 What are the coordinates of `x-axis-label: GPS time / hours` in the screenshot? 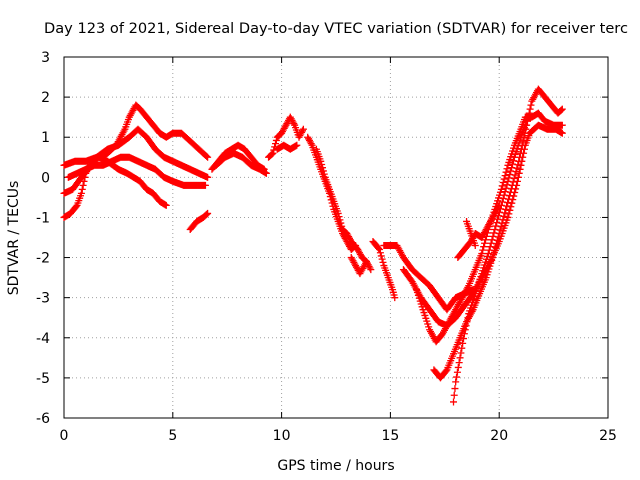 It's located at (335, 466).